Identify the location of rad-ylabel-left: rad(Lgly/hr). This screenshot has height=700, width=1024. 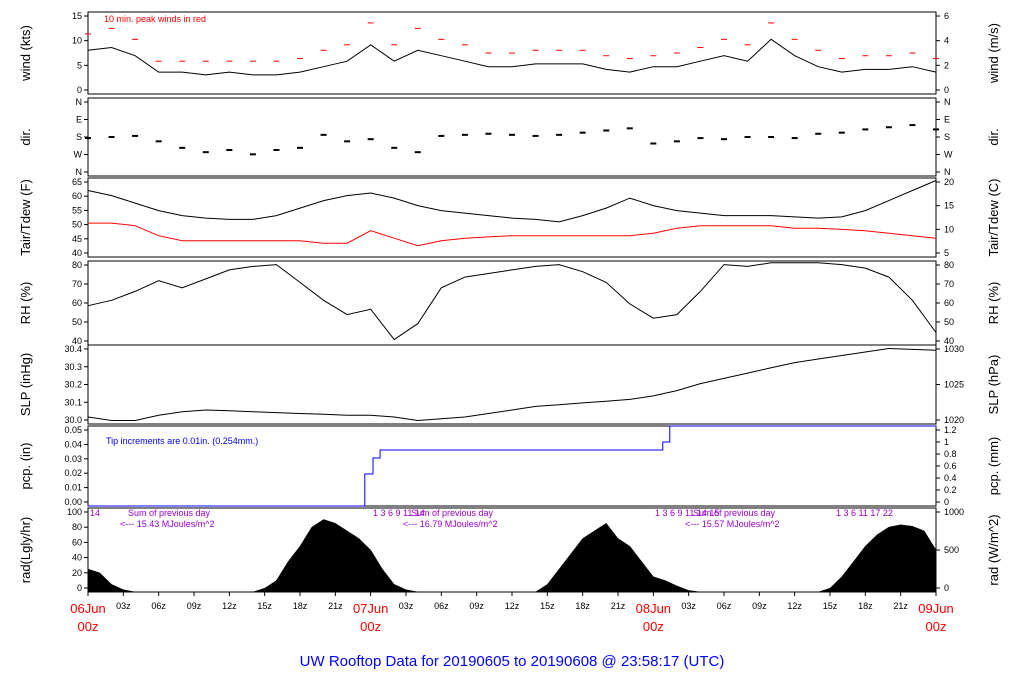
(25, 550).